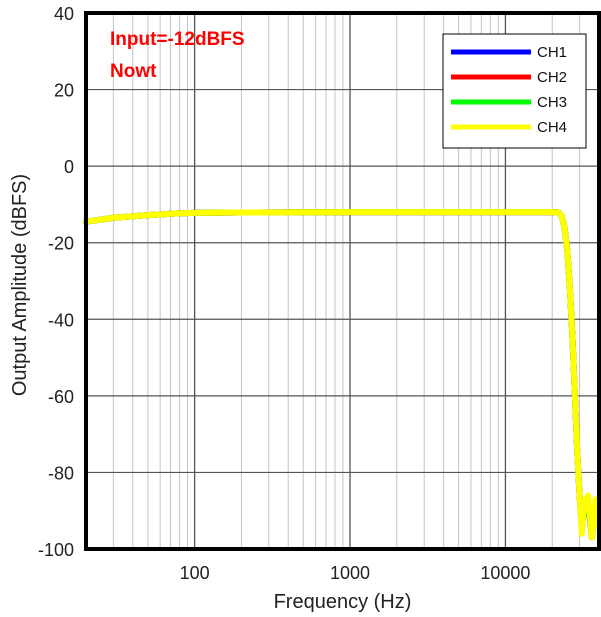 This screenshot has height=617, width=601. I want to click on annotation-nowt: Nowt, so click(133, 71).